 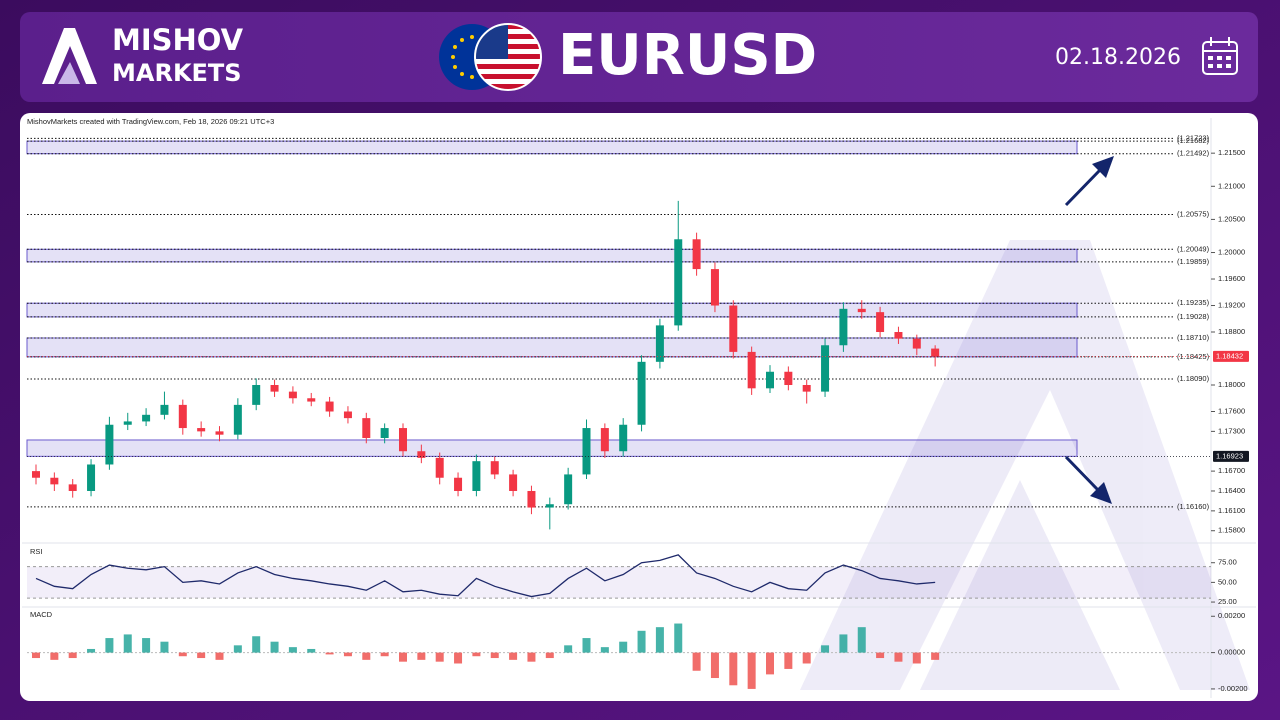 What do you see at coordinates (1229, 455) in the screenshot?
I see `price-tag-label: 1.16923` at bounding box center [1229, 455].